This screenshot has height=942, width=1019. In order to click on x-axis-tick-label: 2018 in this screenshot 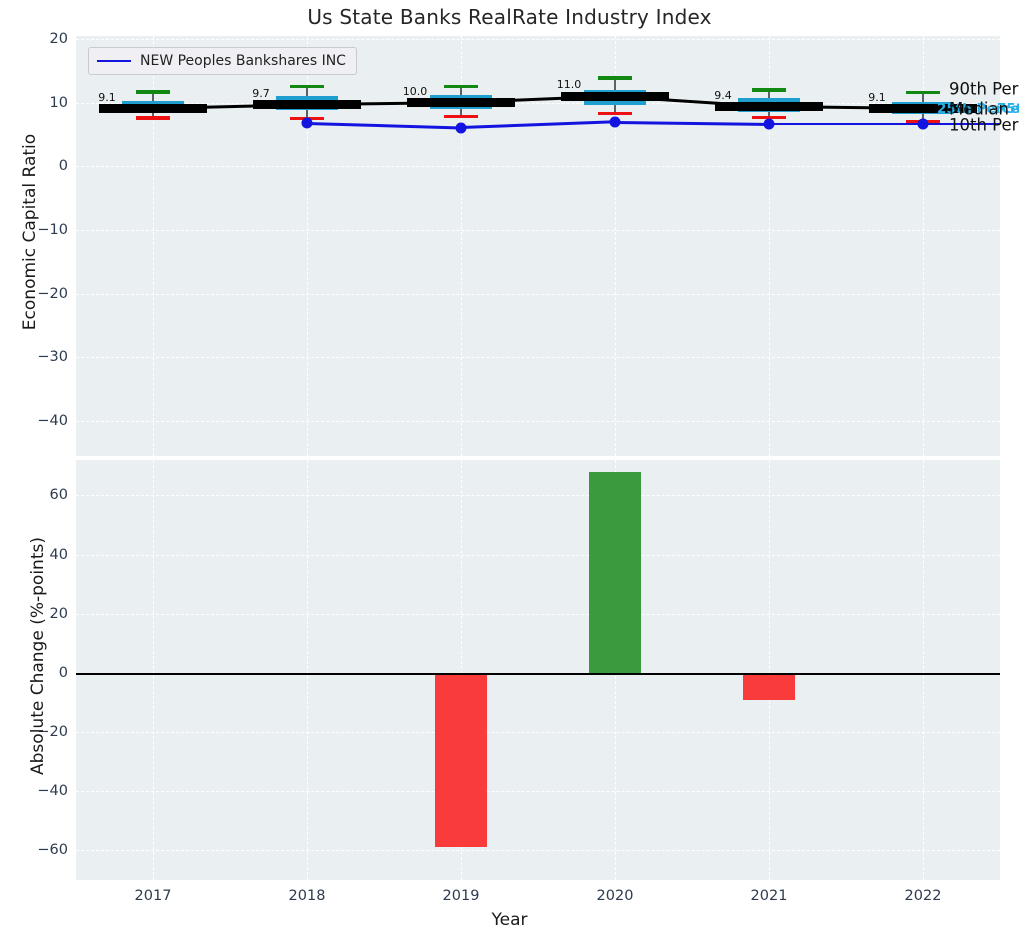, I will do `click(307, 896)`.